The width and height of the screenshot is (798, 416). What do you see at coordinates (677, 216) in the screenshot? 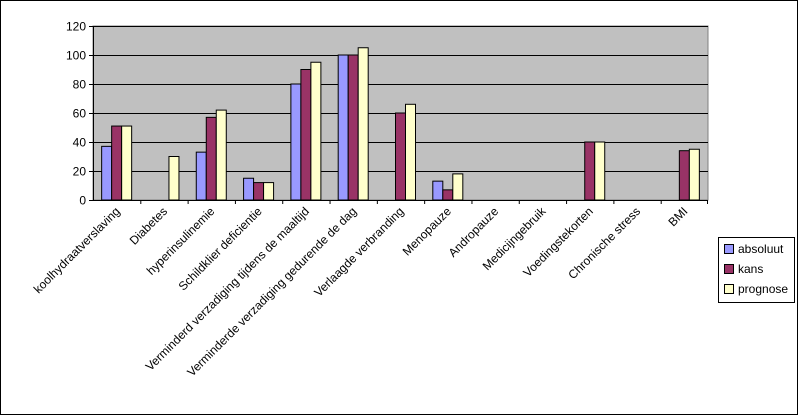
I see `category-label: BMI` at bounding box center [677, 216].